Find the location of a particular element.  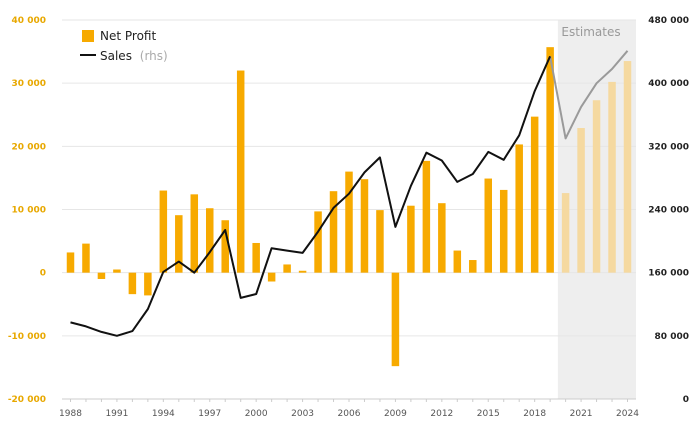

legend-sales-suffix: (rhs) is located at coordinates (154, 56).